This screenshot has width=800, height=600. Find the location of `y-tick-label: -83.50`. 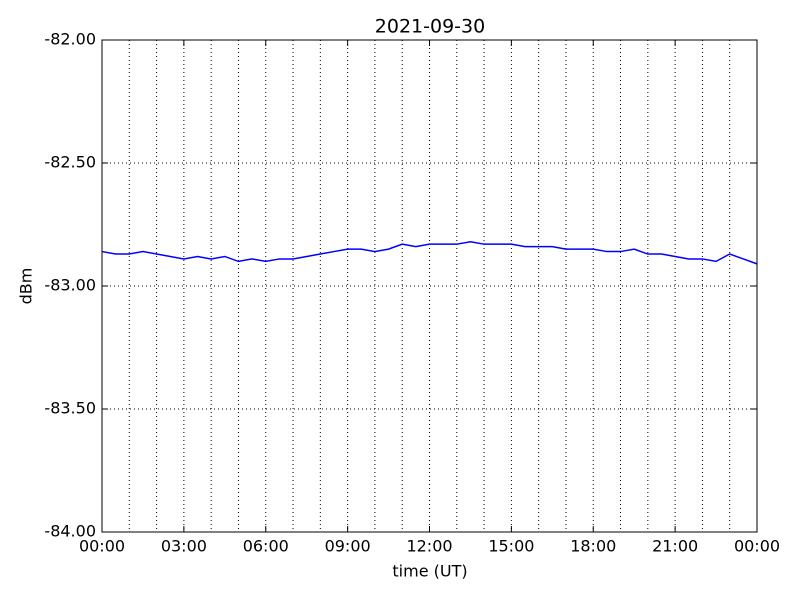

y-tick-label: -83.50 is located at coordinates (70, 408).